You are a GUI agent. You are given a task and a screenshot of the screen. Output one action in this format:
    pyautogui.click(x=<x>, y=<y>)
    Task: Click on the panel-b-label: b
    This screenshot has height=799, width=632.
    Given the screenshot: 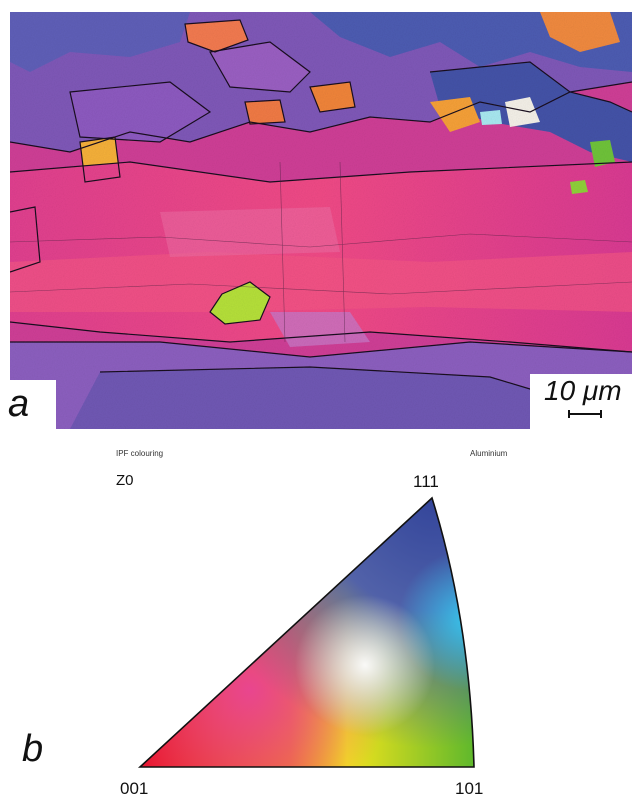 What is the action you would take?
    pyautogui.click(x=33, y=749)
    